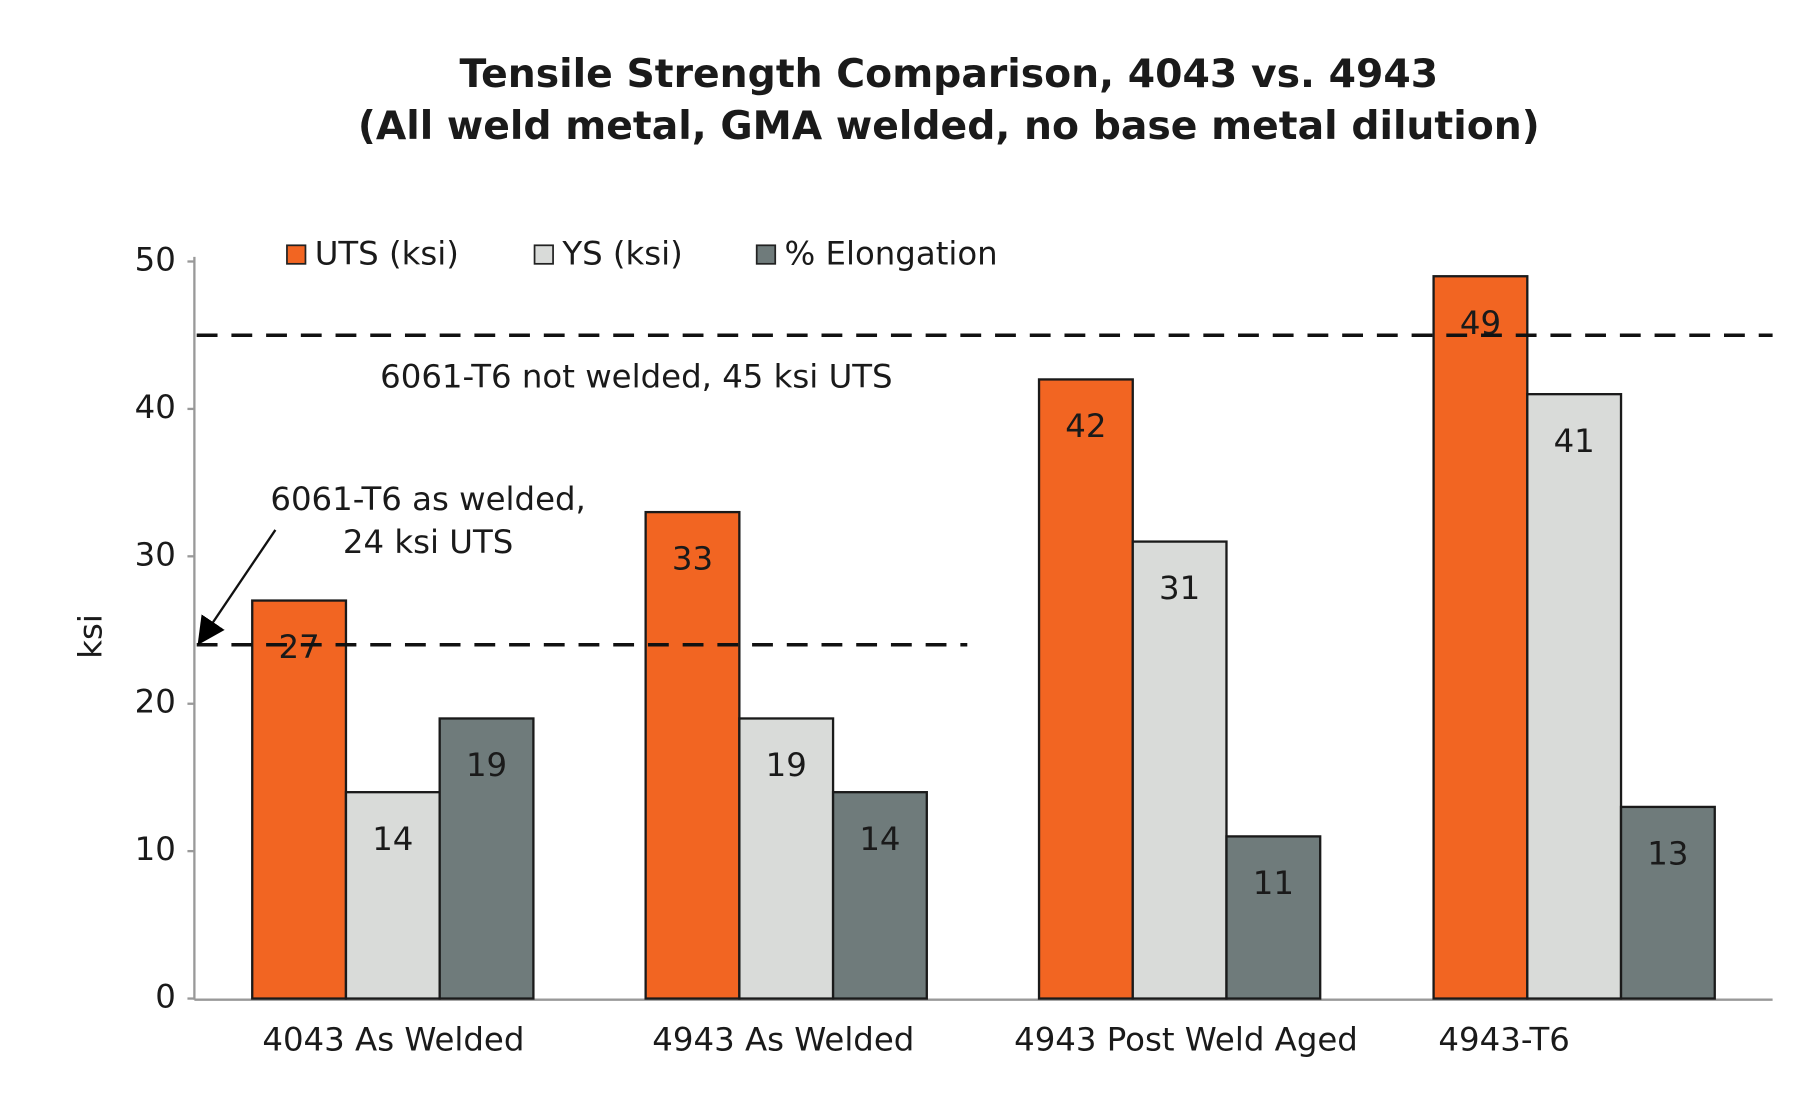  What do you see at coordinates (1085, 426) in the screenshot?
I see `value-label: 42` at bounding box center [1085, 426].